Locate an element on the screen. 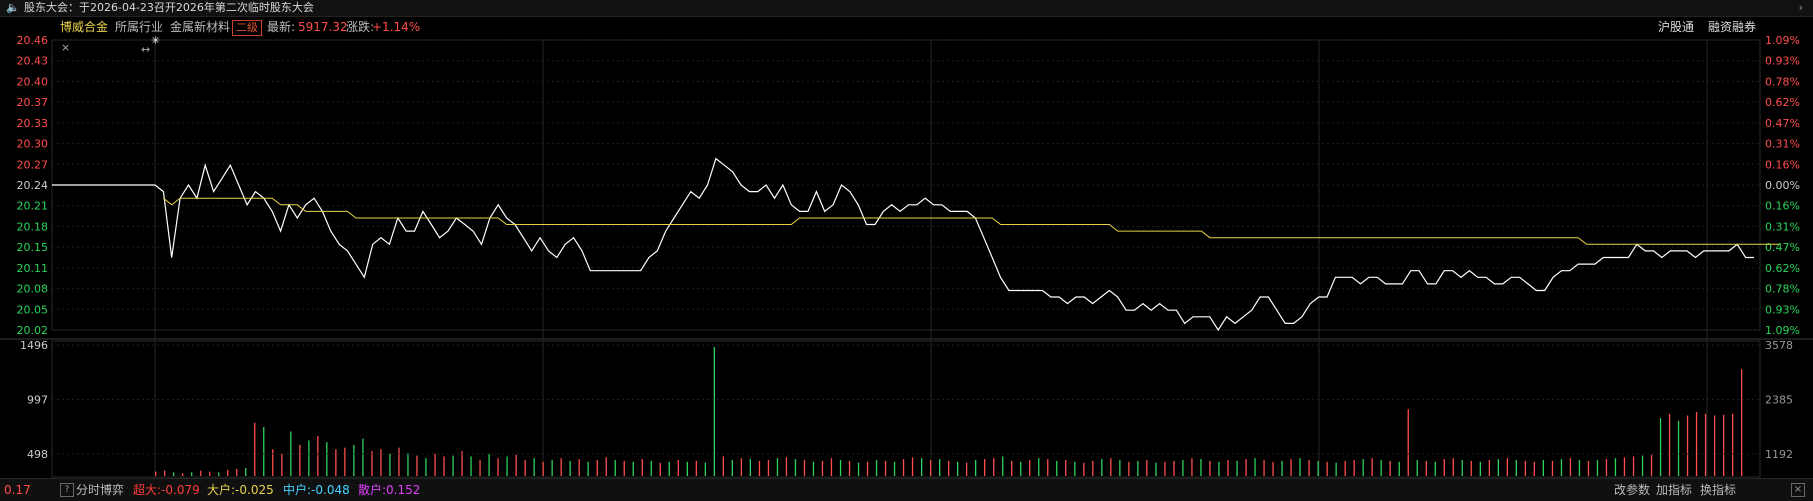 The width and height of the screenshot is (1813, 501). price-tick-label: 20.05 is located at coordinates (33, 309).